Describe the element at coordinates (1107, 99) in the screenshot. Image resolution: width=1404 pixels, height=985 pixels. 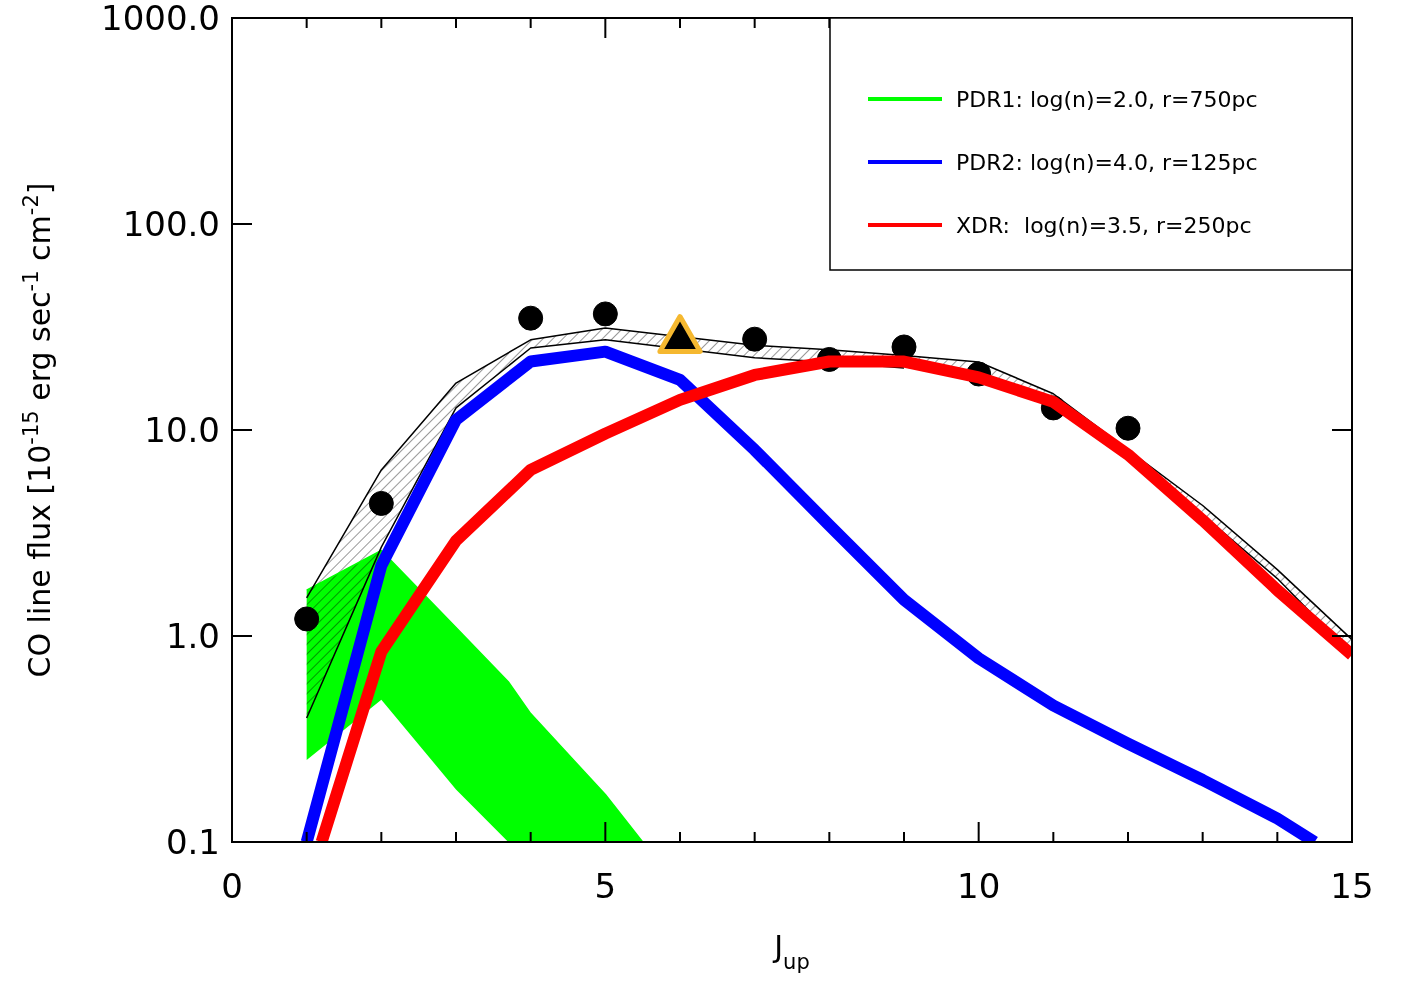
I see `legend-label: PDR1: log(n)=2.0, r=750pc` at that location.